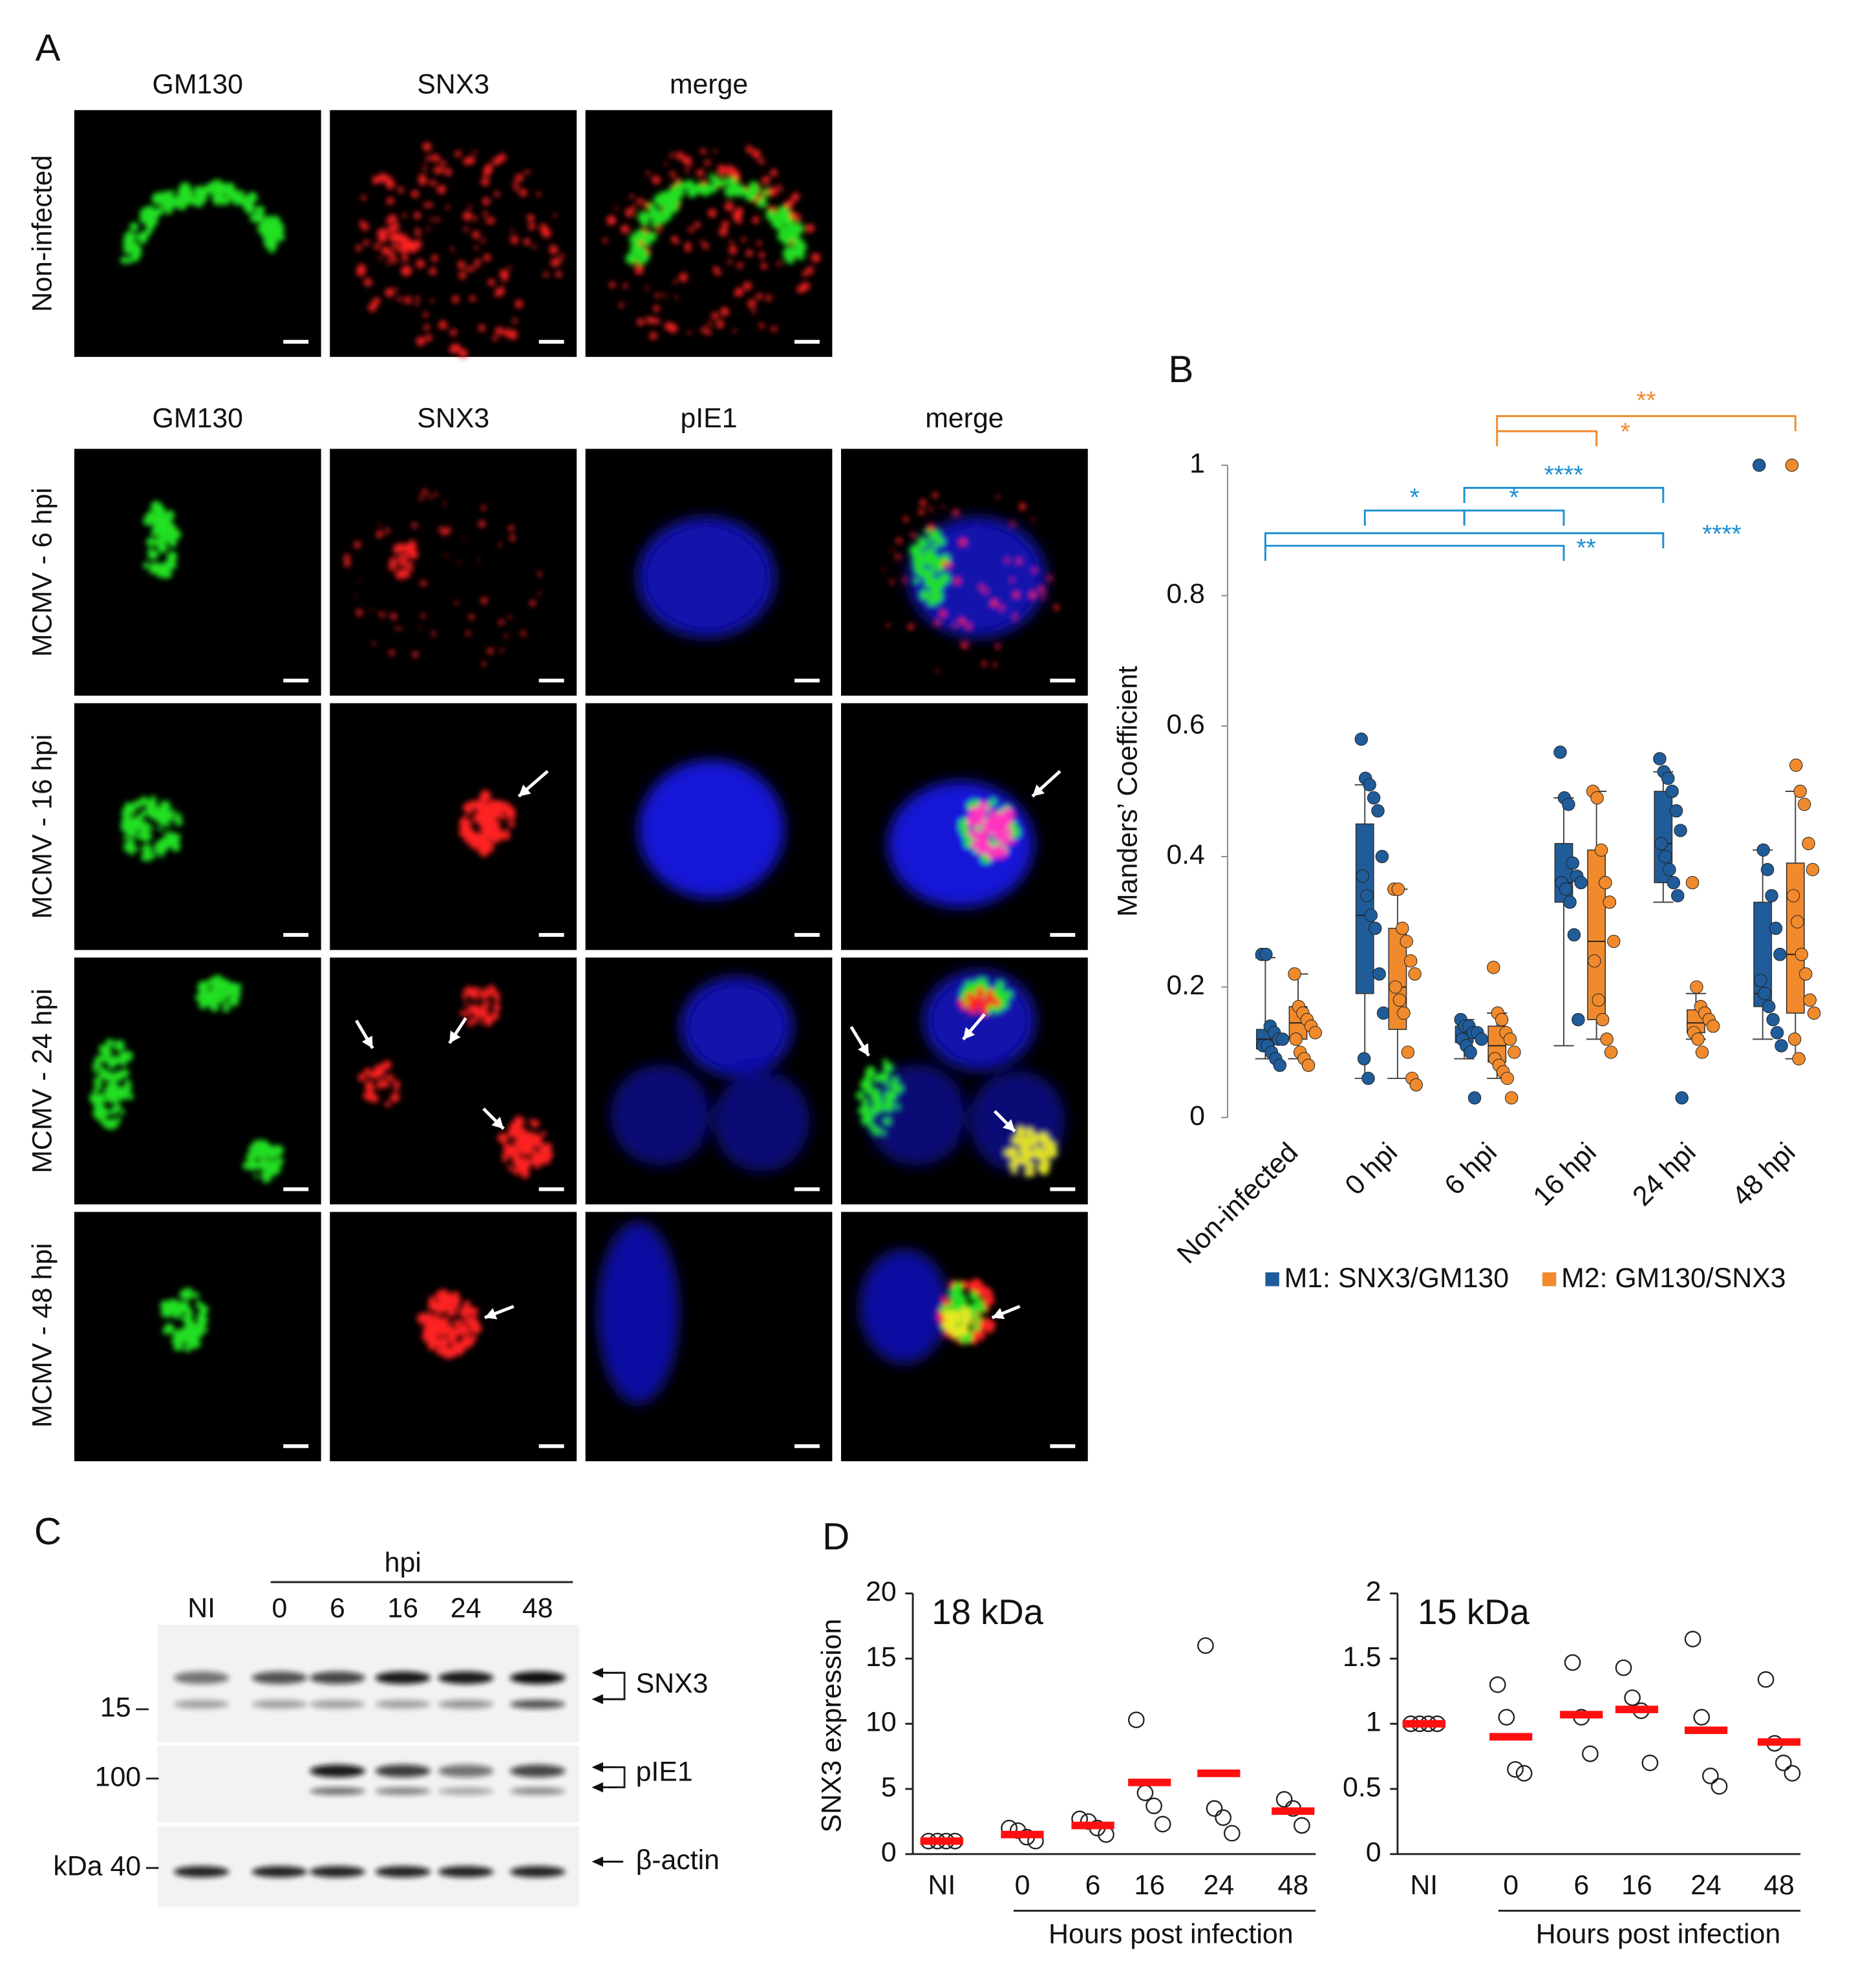  Describe the element at coordinates (525, 790) in the screenshot. I see `arrow-head` at that location.